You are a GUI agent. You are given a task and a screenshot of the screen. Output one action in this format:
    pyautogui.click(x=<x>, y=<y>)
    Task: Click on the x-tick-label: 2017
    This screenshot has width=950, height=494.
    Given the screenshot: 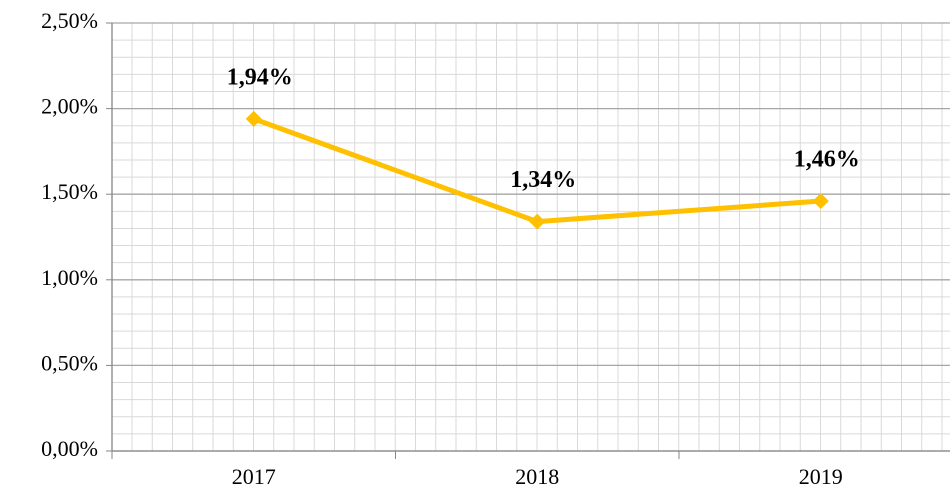 What is the action you would take?
    pyautogui.click(x=254, y=476)
    